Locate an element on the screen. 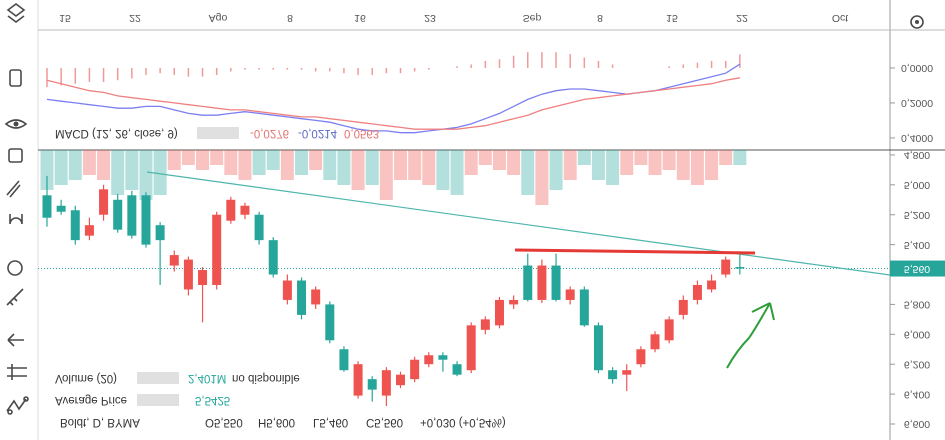 This screenshot has height=440, width=945. y-tick-label: 6,000 is located at coordinates (917, 335).